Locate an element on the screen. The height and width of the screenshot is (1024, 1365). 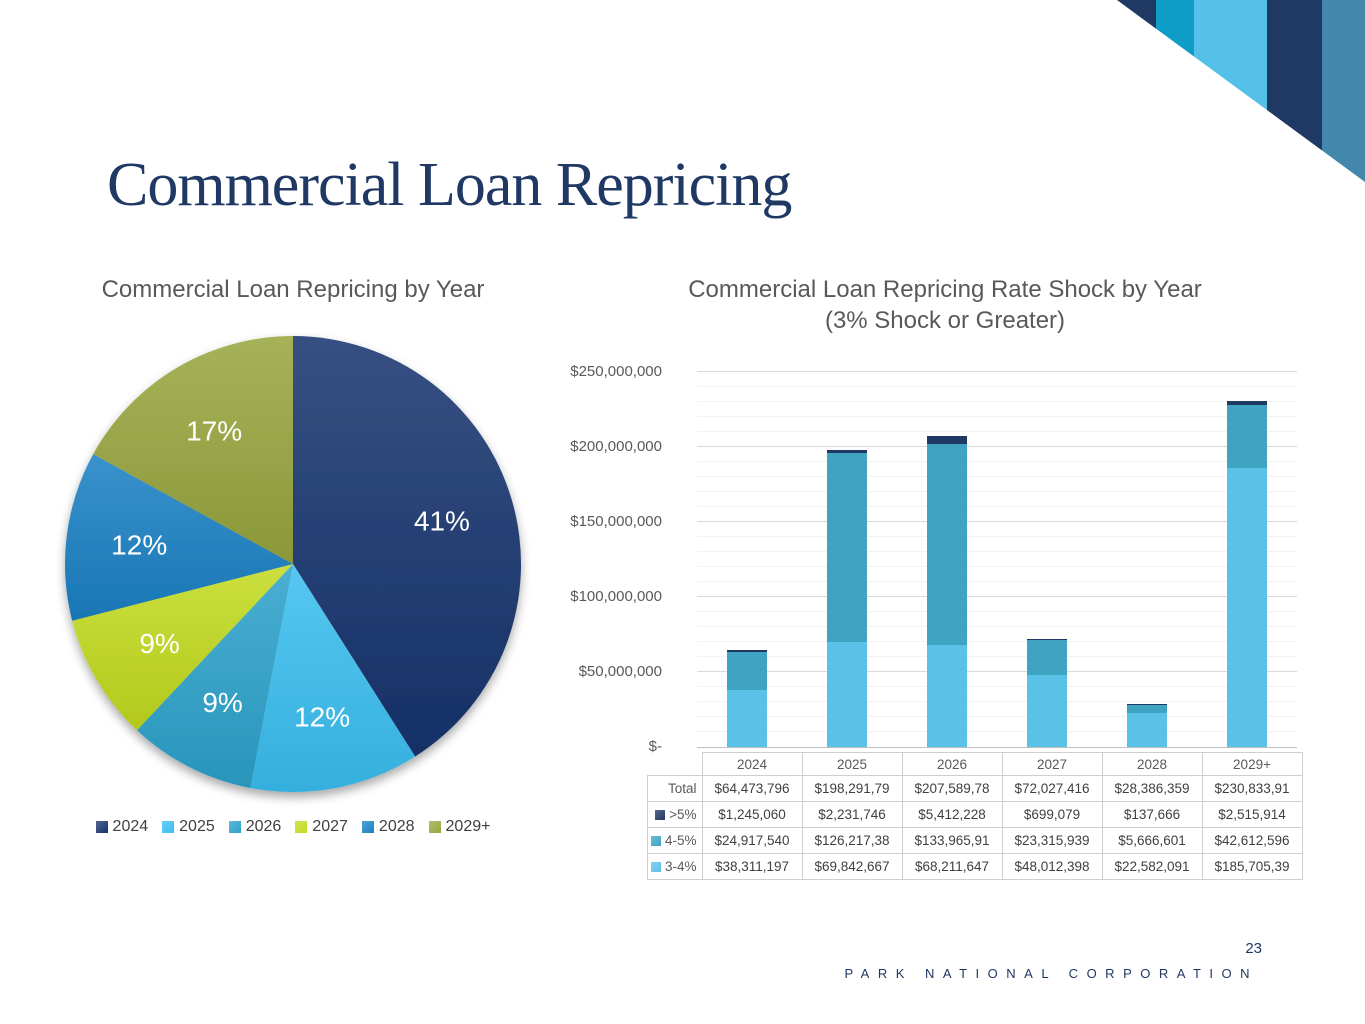
table-cell-2028-Total: $28,386,359 is located at coordinates (1152, 788).